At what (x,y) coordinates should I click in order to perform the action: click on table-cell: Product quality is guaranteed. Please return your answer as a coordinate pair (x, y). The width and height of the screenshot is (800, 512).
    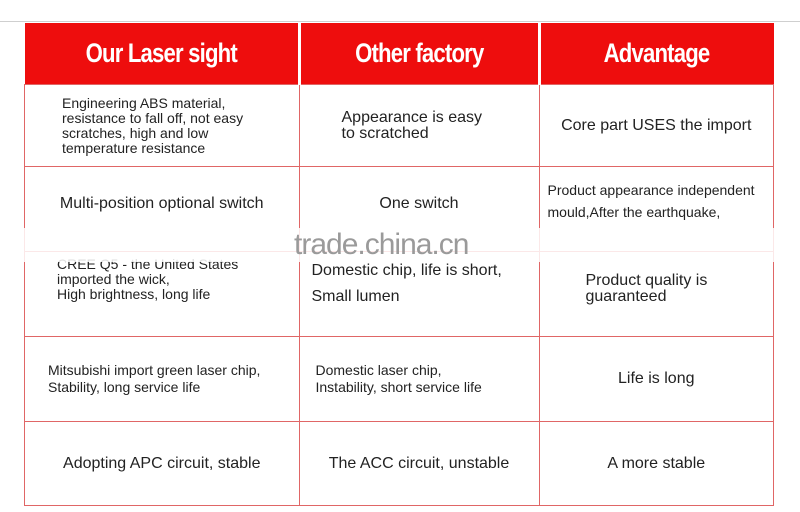
    Looking at the image, I should click on (656, 294).